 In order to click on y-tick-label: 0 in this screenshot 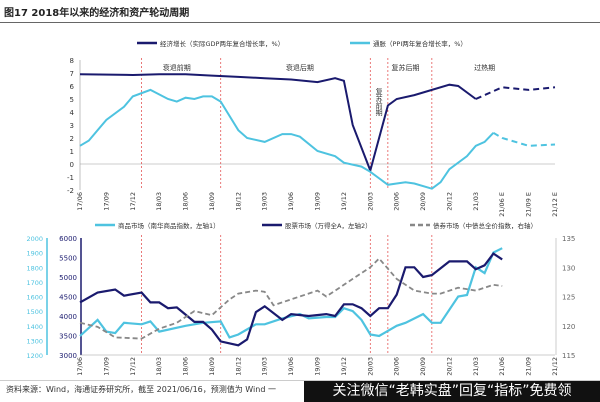, I will do `click(72, 165)`.